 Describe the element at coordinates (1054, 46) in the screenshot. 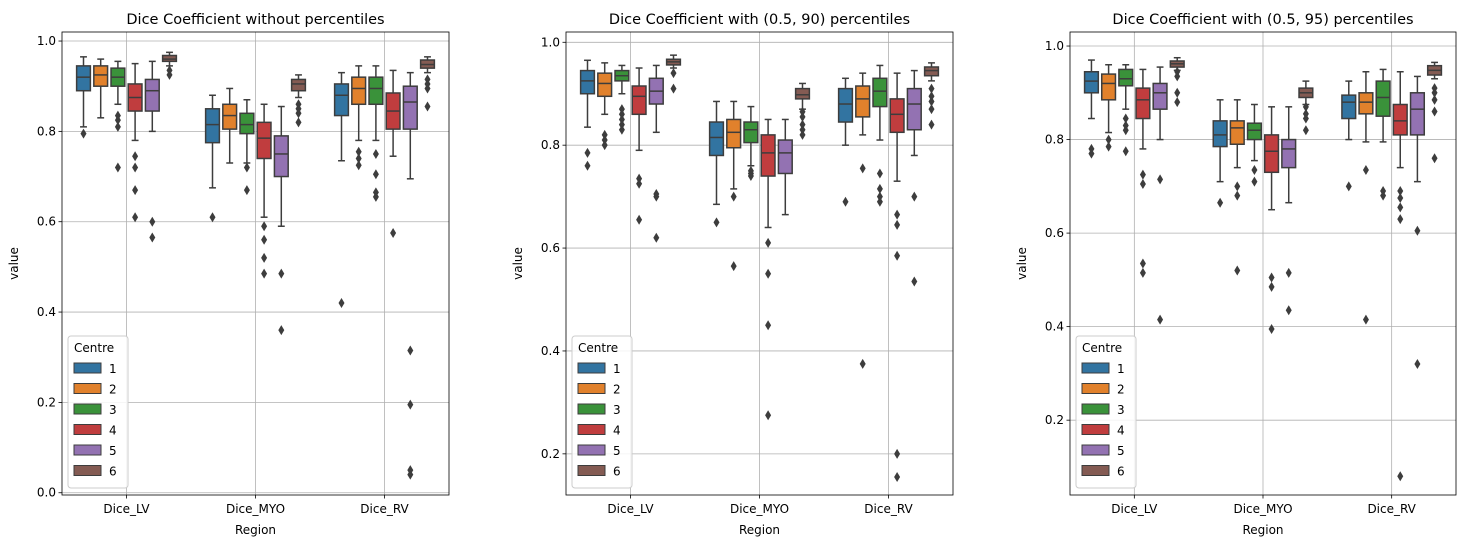

I see `y-tick-label: 1.0` at that location.